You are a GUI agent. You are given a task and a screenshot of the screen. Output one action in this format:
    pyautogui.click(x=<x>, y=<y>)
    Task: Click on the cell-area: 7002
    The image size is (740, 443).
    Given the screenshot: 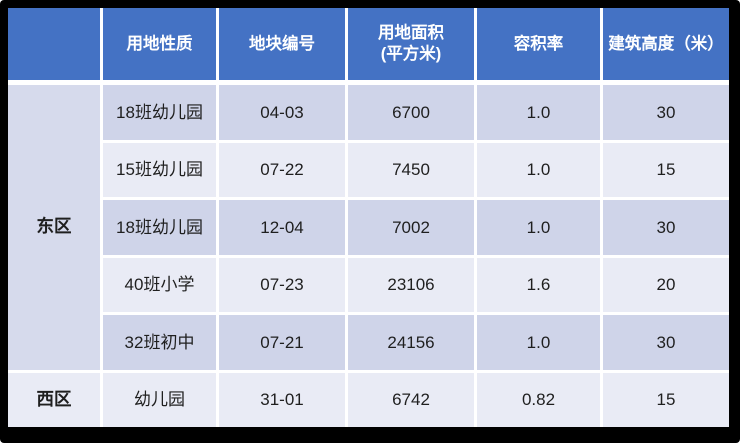 What is the action you would take?
    pyautogui.click(x=411, y=227)
    